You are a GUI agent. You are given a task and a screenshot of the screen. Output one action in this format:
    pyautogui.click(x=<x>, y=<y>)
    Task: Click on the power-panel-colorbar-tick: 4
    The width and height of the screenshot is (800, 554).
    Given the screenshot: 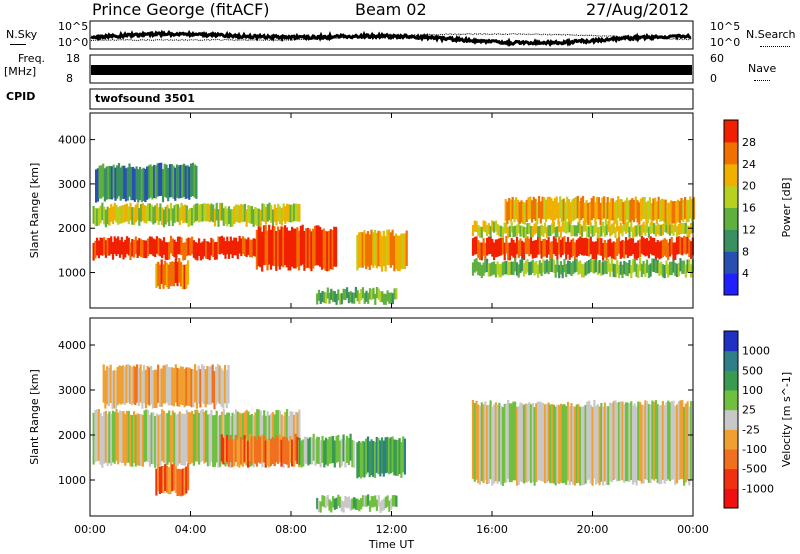 What is the action you would take?
    pyautogui.click(x=745, y=273)
    